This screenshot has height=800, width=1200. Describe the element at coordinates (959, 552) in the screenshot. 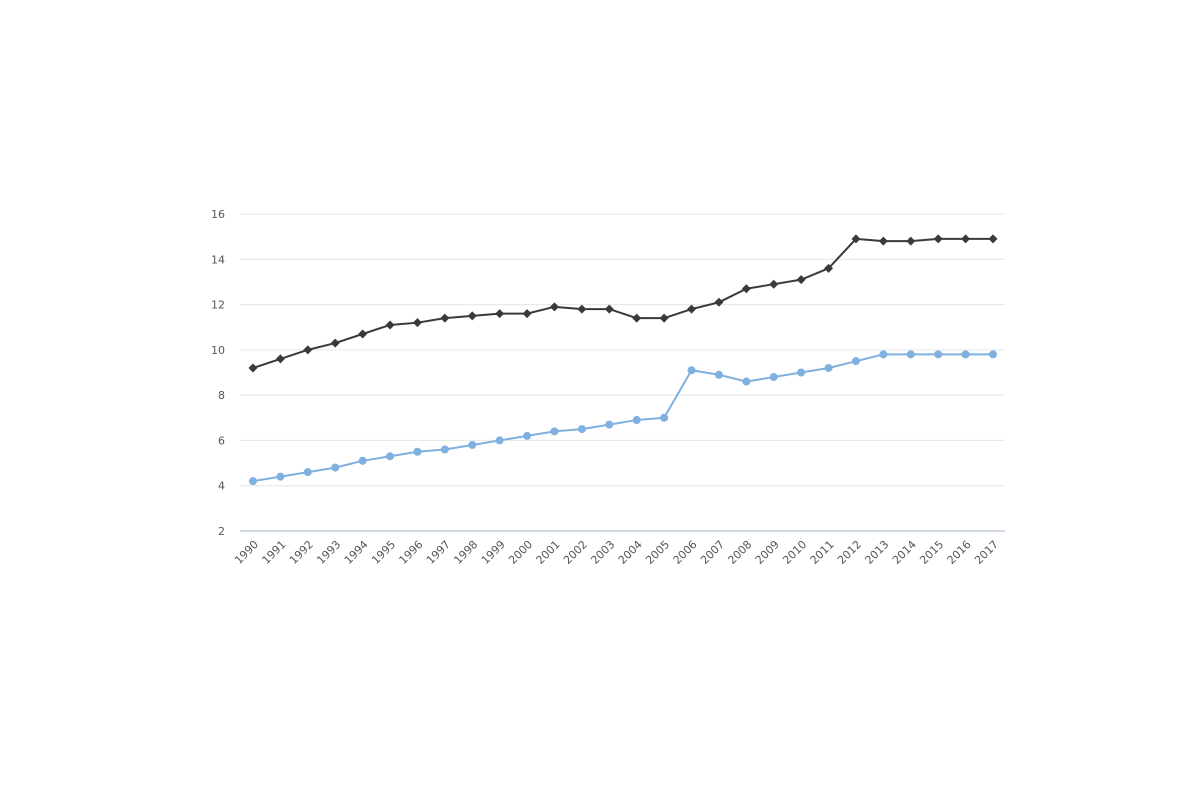

I see `x-tick-label: 2016` at that location.